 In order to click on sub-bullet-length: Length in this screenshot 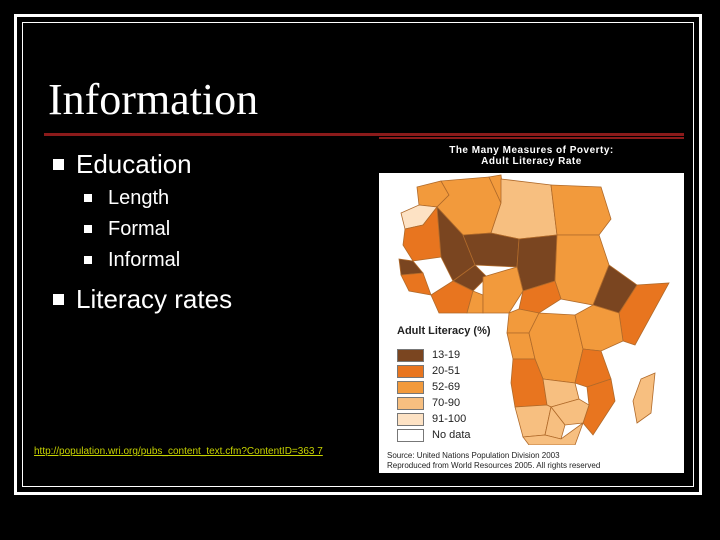, I will do `click(154, 198)`.